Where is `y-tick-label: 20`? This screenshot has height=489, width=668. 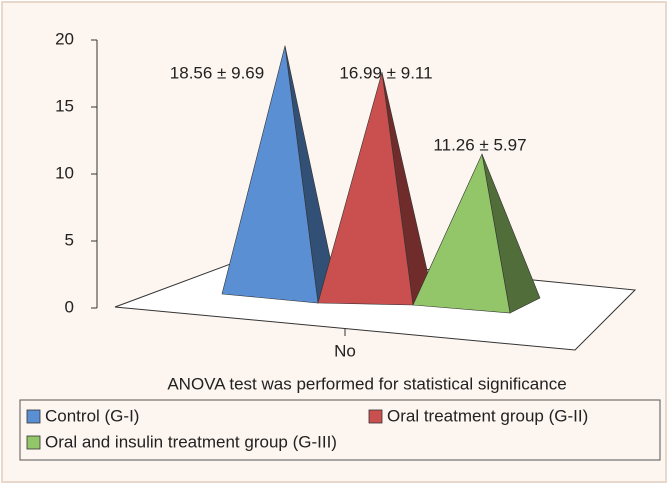
y-tick-label: 20 is located at coordinates (64, 38).